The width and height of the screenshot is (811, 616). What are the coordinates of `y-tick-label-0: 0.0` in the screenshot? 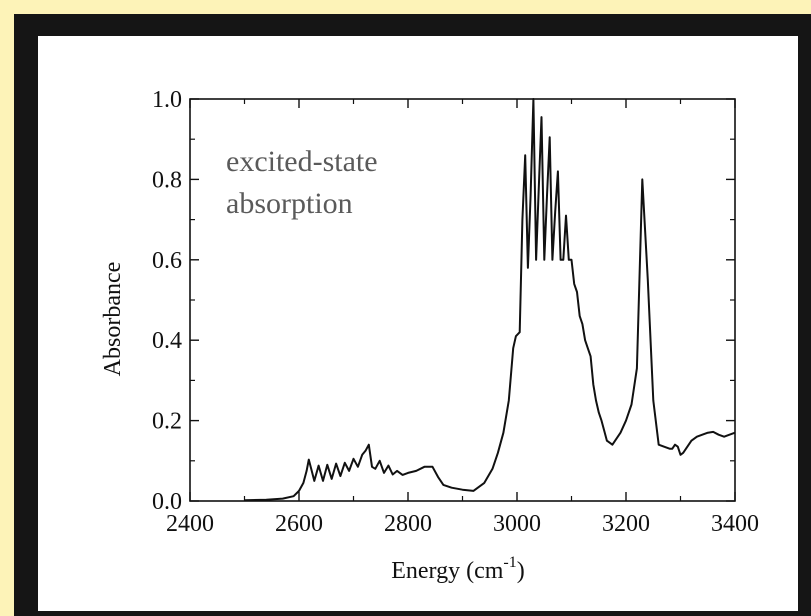 It's located at (167, 502).